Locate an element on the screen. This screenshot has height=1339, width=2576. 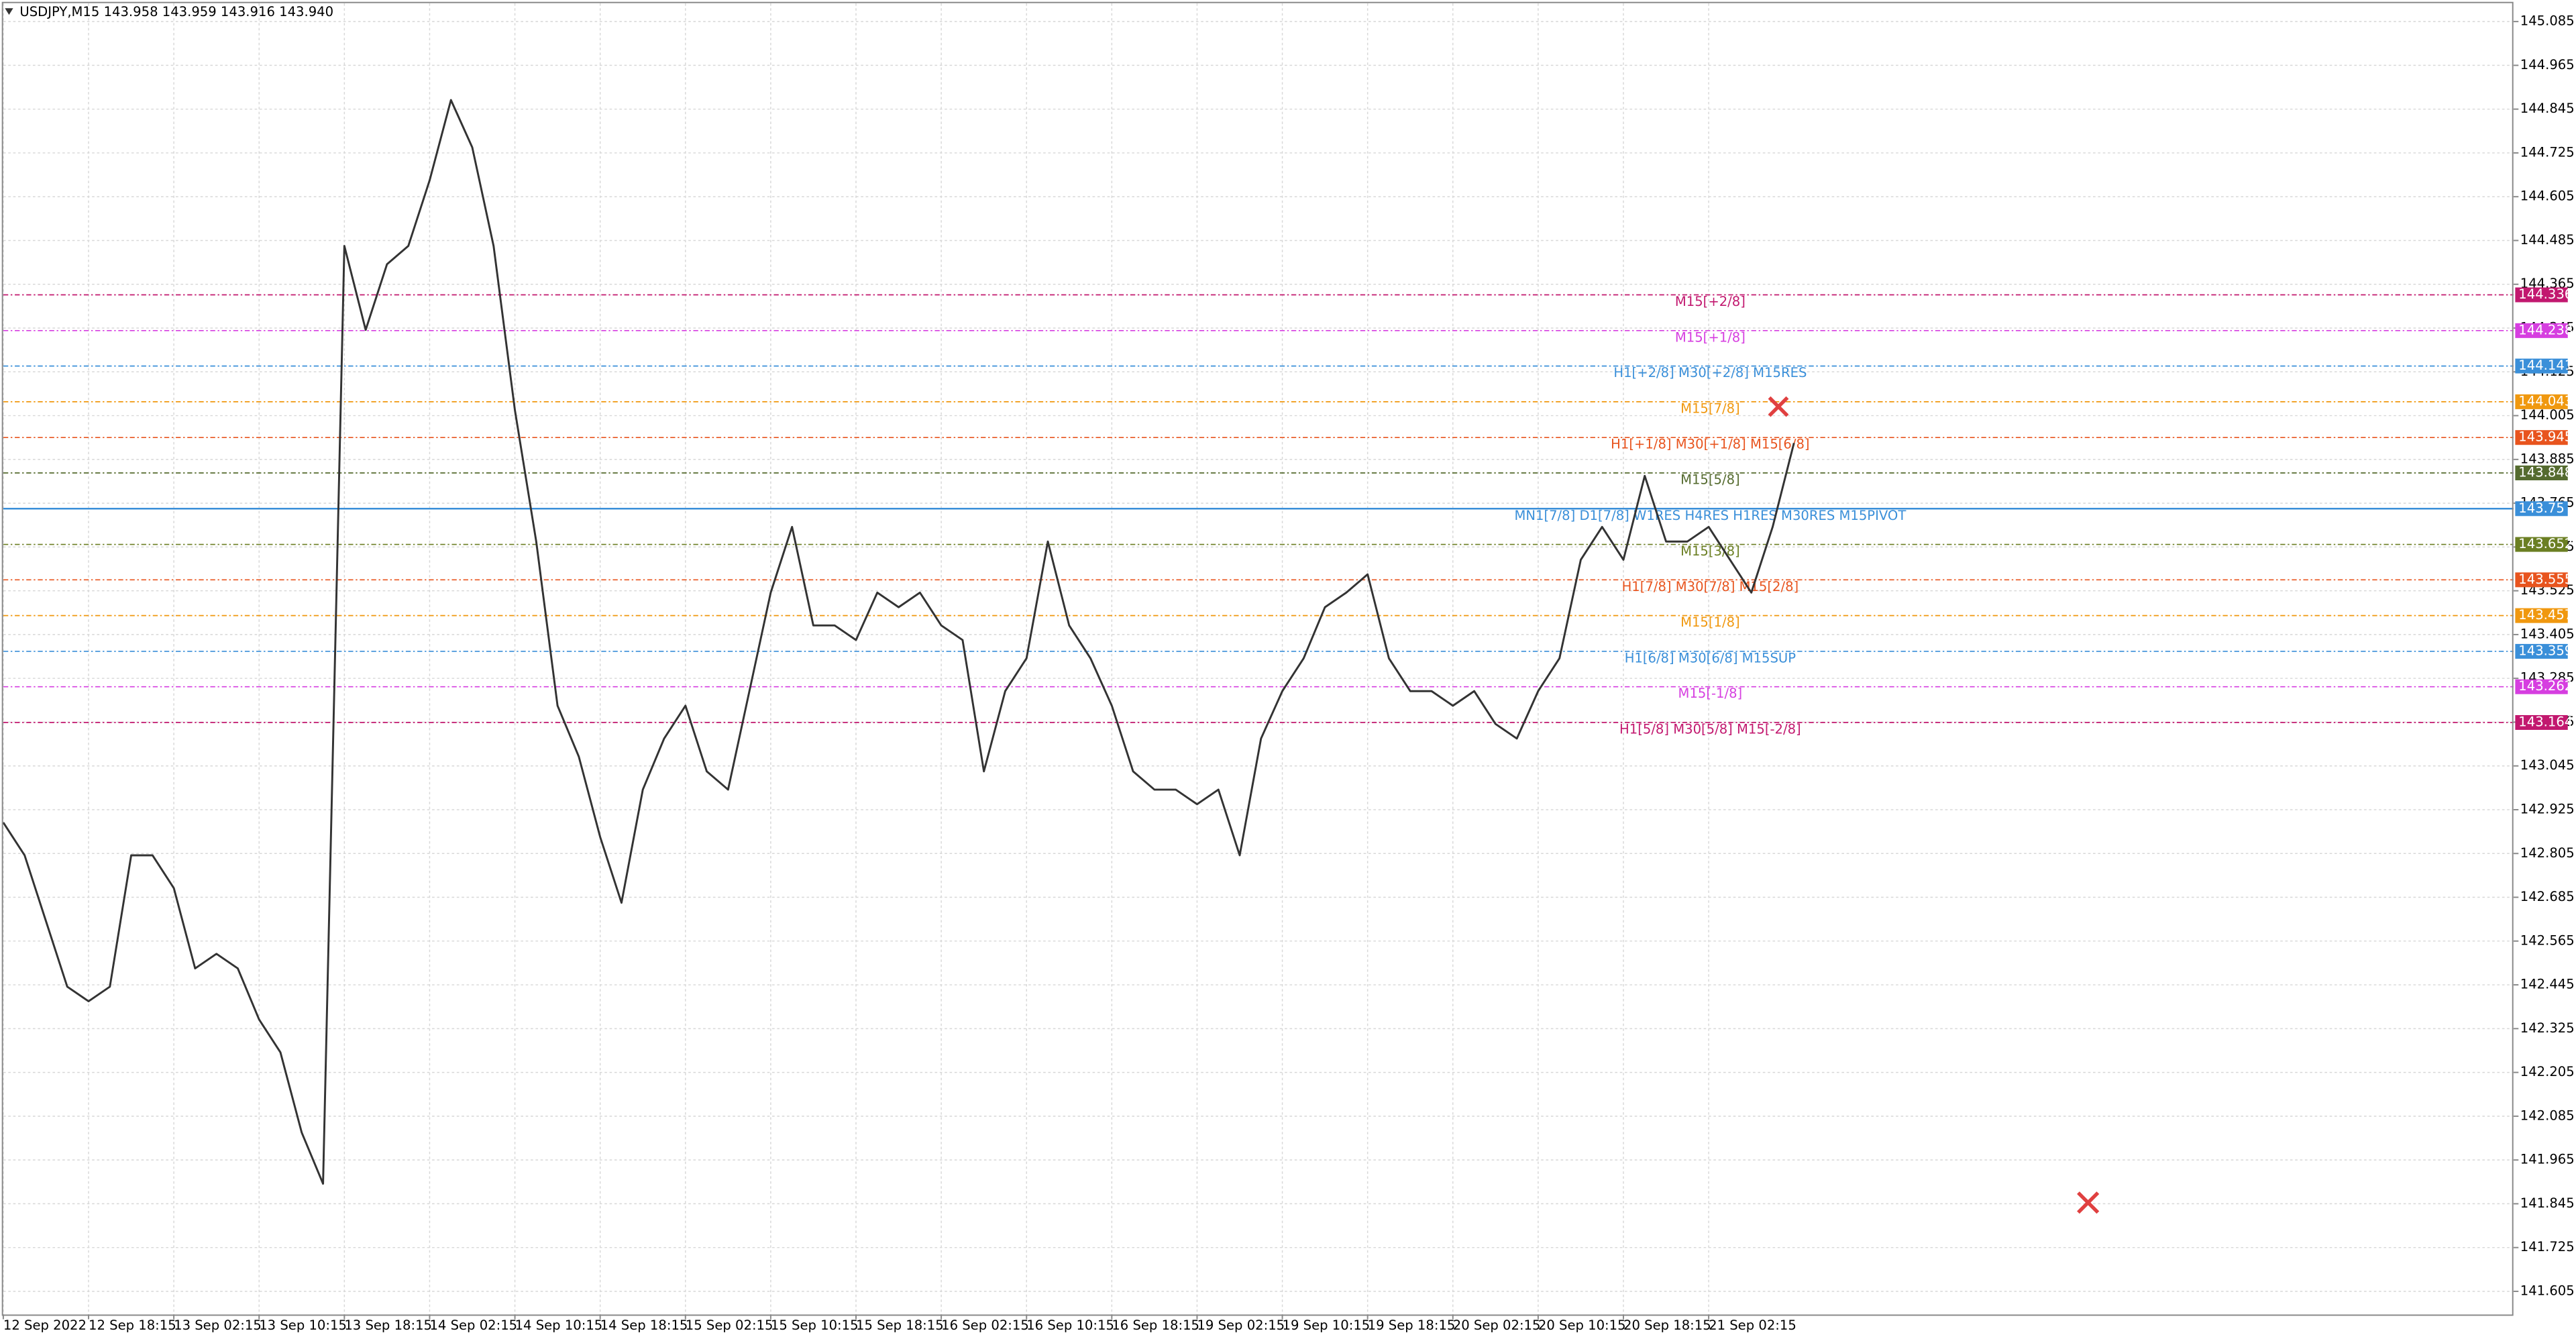
y-tick-label: 143.405 is located at coordinates (2547, 633).